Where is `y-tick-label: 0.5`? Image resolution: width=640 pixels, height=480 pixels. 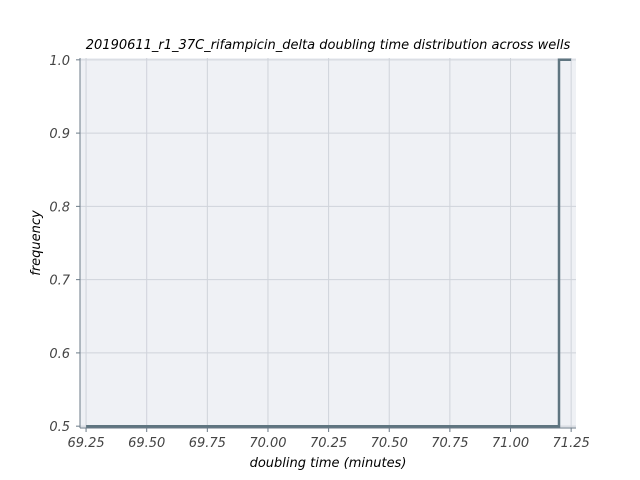 y-tick-label: 0.5 is located at coordinates (59, 427).